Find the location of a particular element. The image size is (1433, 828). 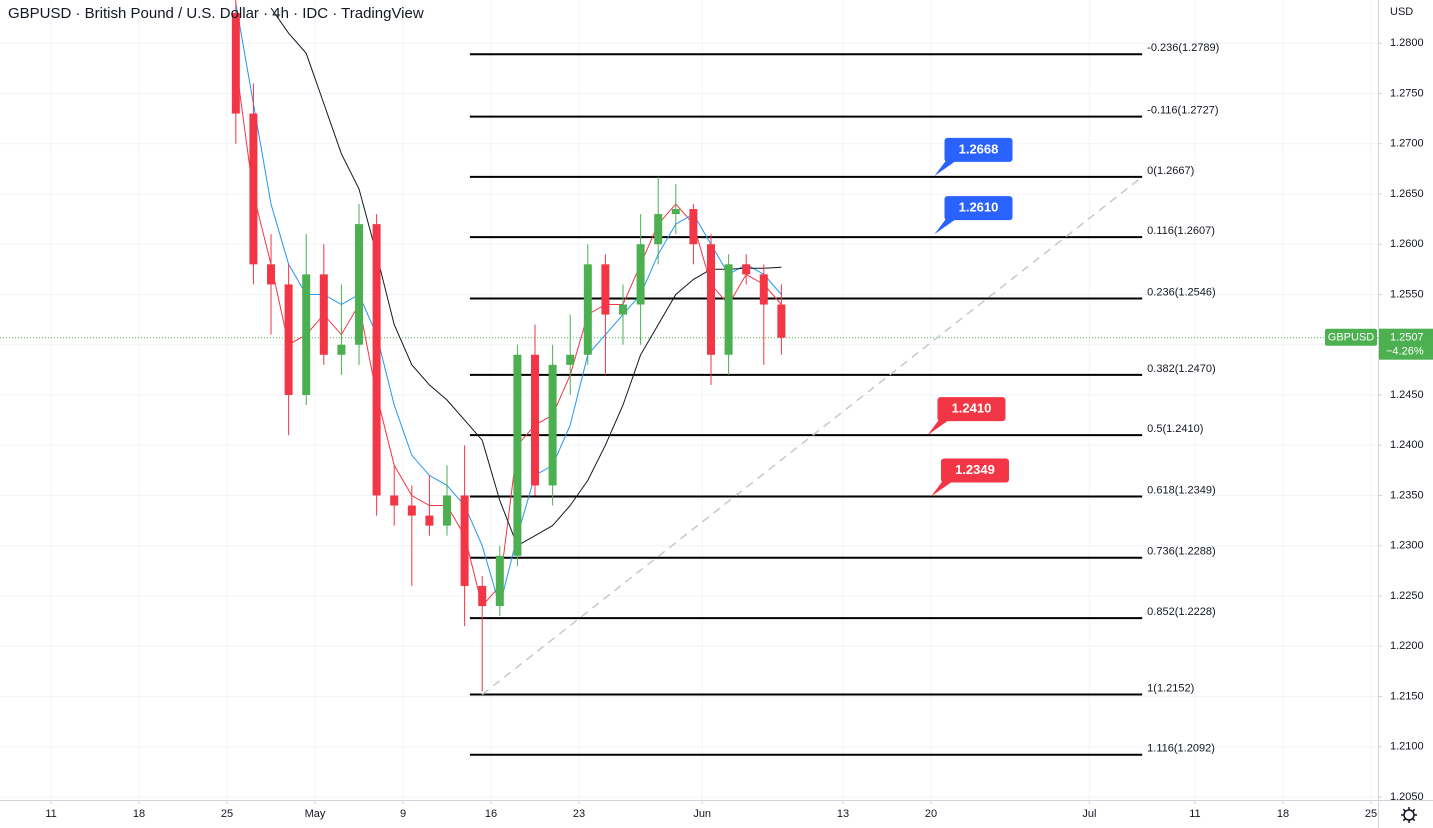

y-tick-label: 1.2650 is located at coordinates (1407, 194).